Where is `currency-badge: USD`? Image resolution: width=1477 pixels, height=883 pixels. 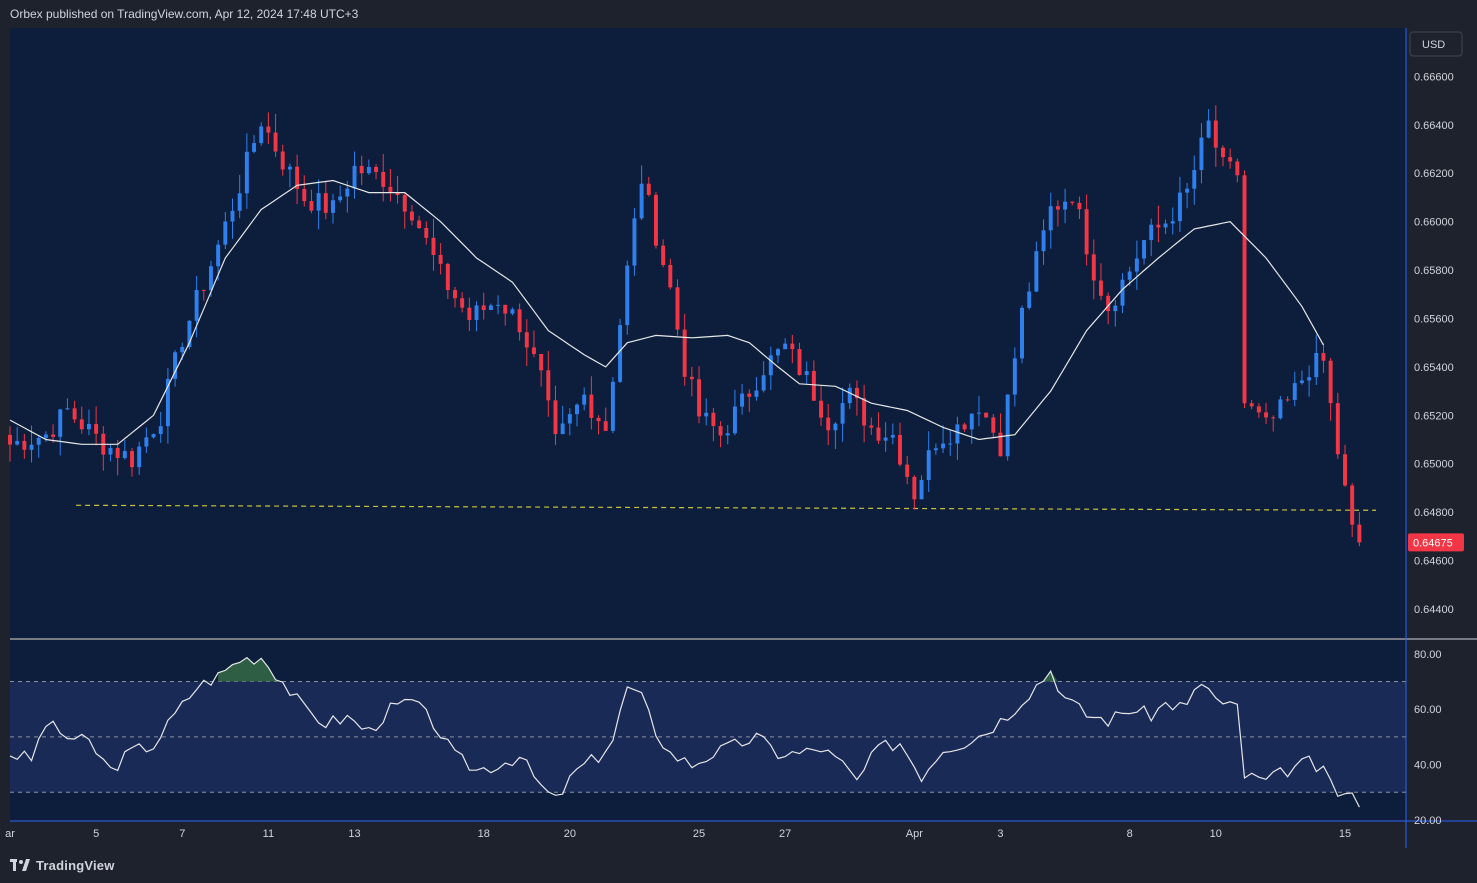
currency-badge: USD is located at coordinates (1436, 44).